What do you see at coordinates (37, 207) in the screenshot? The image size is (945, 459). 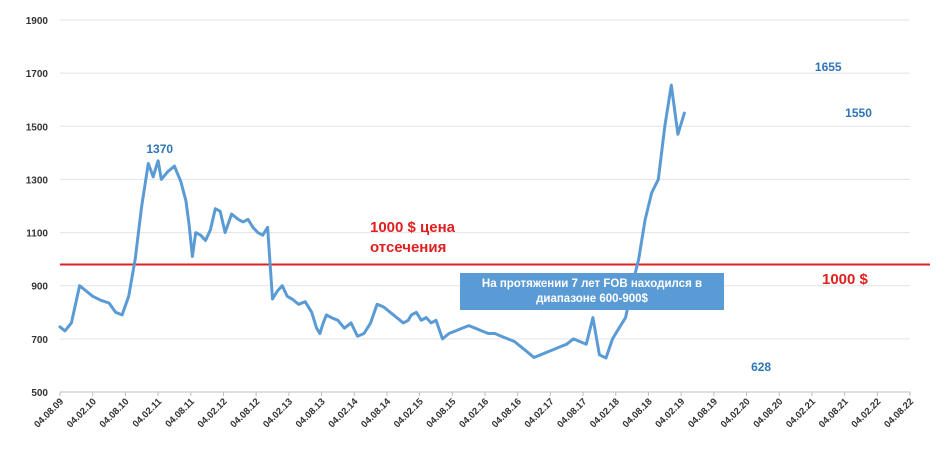 I see `y-axis-ticks: 500 700 900 1100 1300 1500 1700 1900` at bounding box center [37, 207].